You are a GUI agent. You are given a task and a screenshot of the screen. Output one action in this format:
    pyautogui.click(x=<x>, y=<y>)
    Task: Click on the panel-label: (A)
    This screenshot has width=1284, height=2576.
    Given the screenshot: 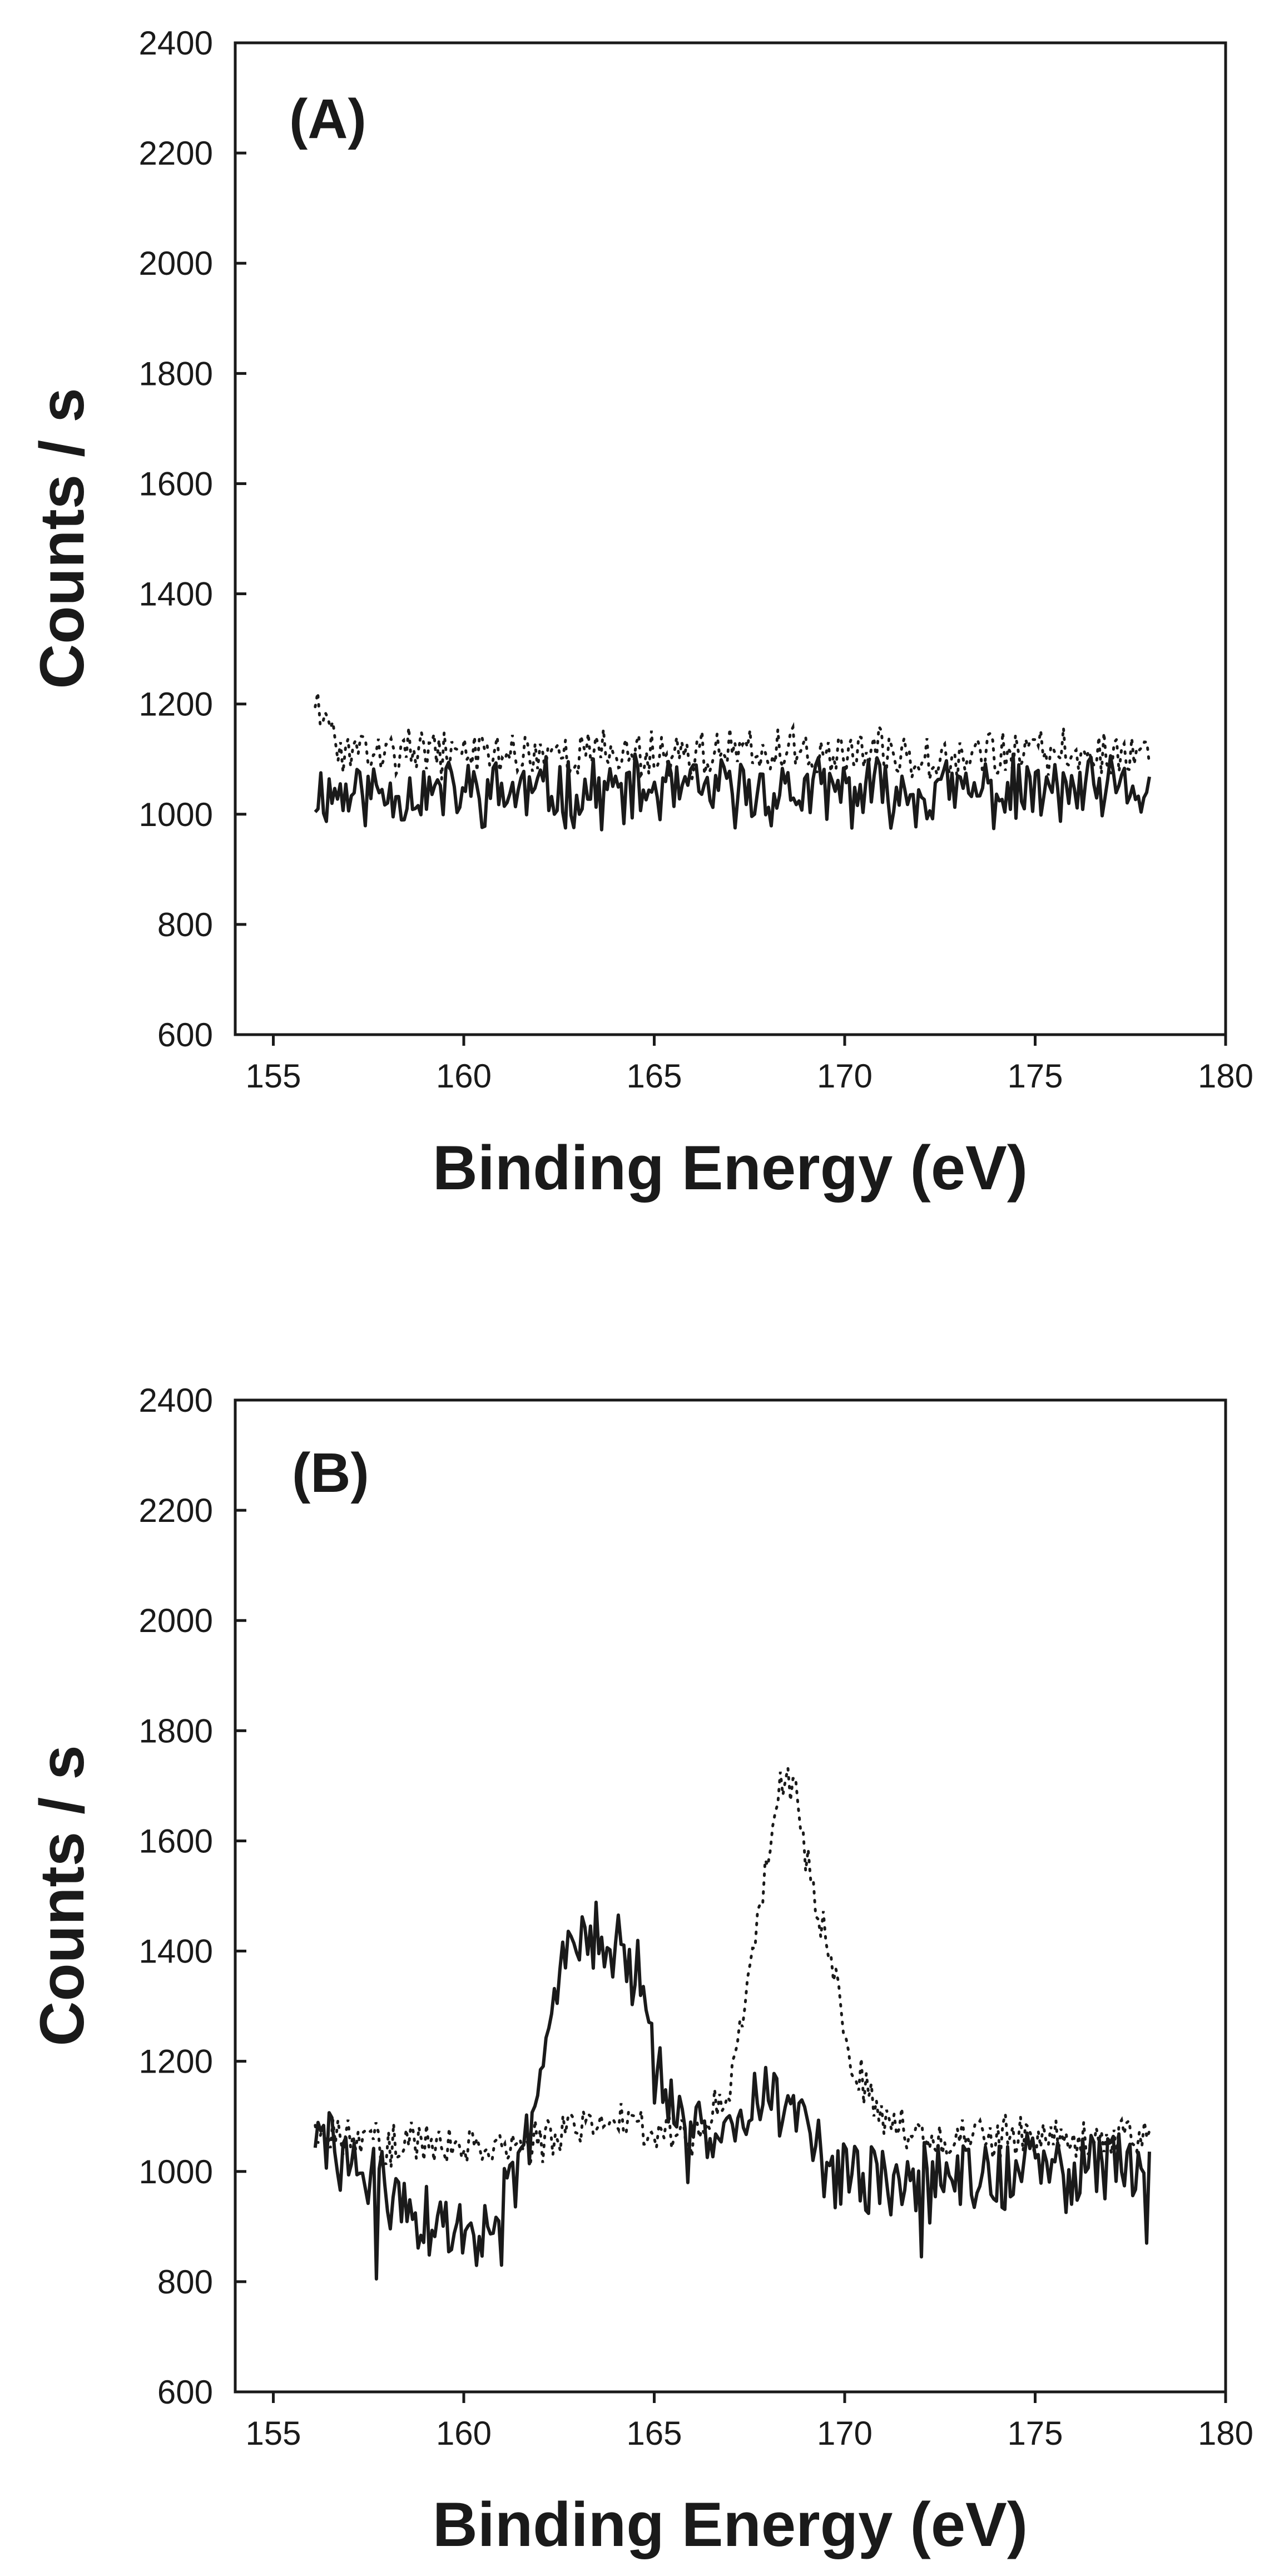 What is the action you would take?
    pyautogui.click(x=328, y=119)
    